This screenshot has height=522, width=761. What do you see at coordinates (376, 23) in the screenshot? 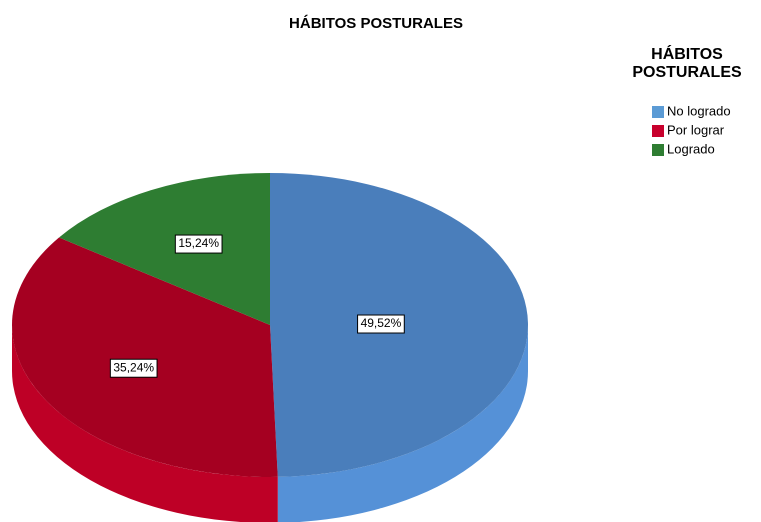
I see `chart-title: HÁBITOS POSTURALES` at bounding box center [376, 23].